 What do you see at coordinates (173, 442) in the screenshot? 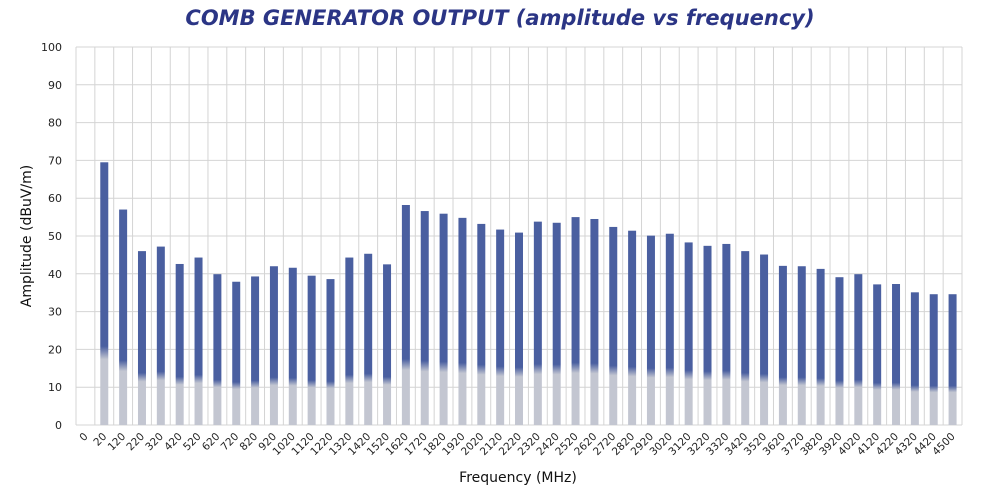
I see `x-tick-label: 420` at bounding box center [173, 442].